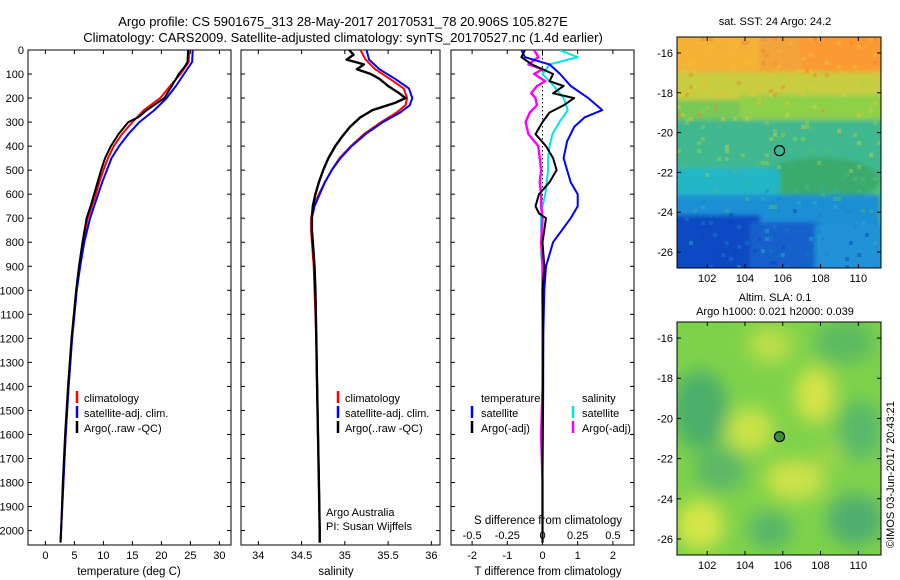 The width and height of the screenshot is (900, 580). What do you see at coordinates (775, 22) in the screenshot?
I see `sst-map-title: sat. SST: 24 Argo: 24.2` at bounding box center [775, 22].